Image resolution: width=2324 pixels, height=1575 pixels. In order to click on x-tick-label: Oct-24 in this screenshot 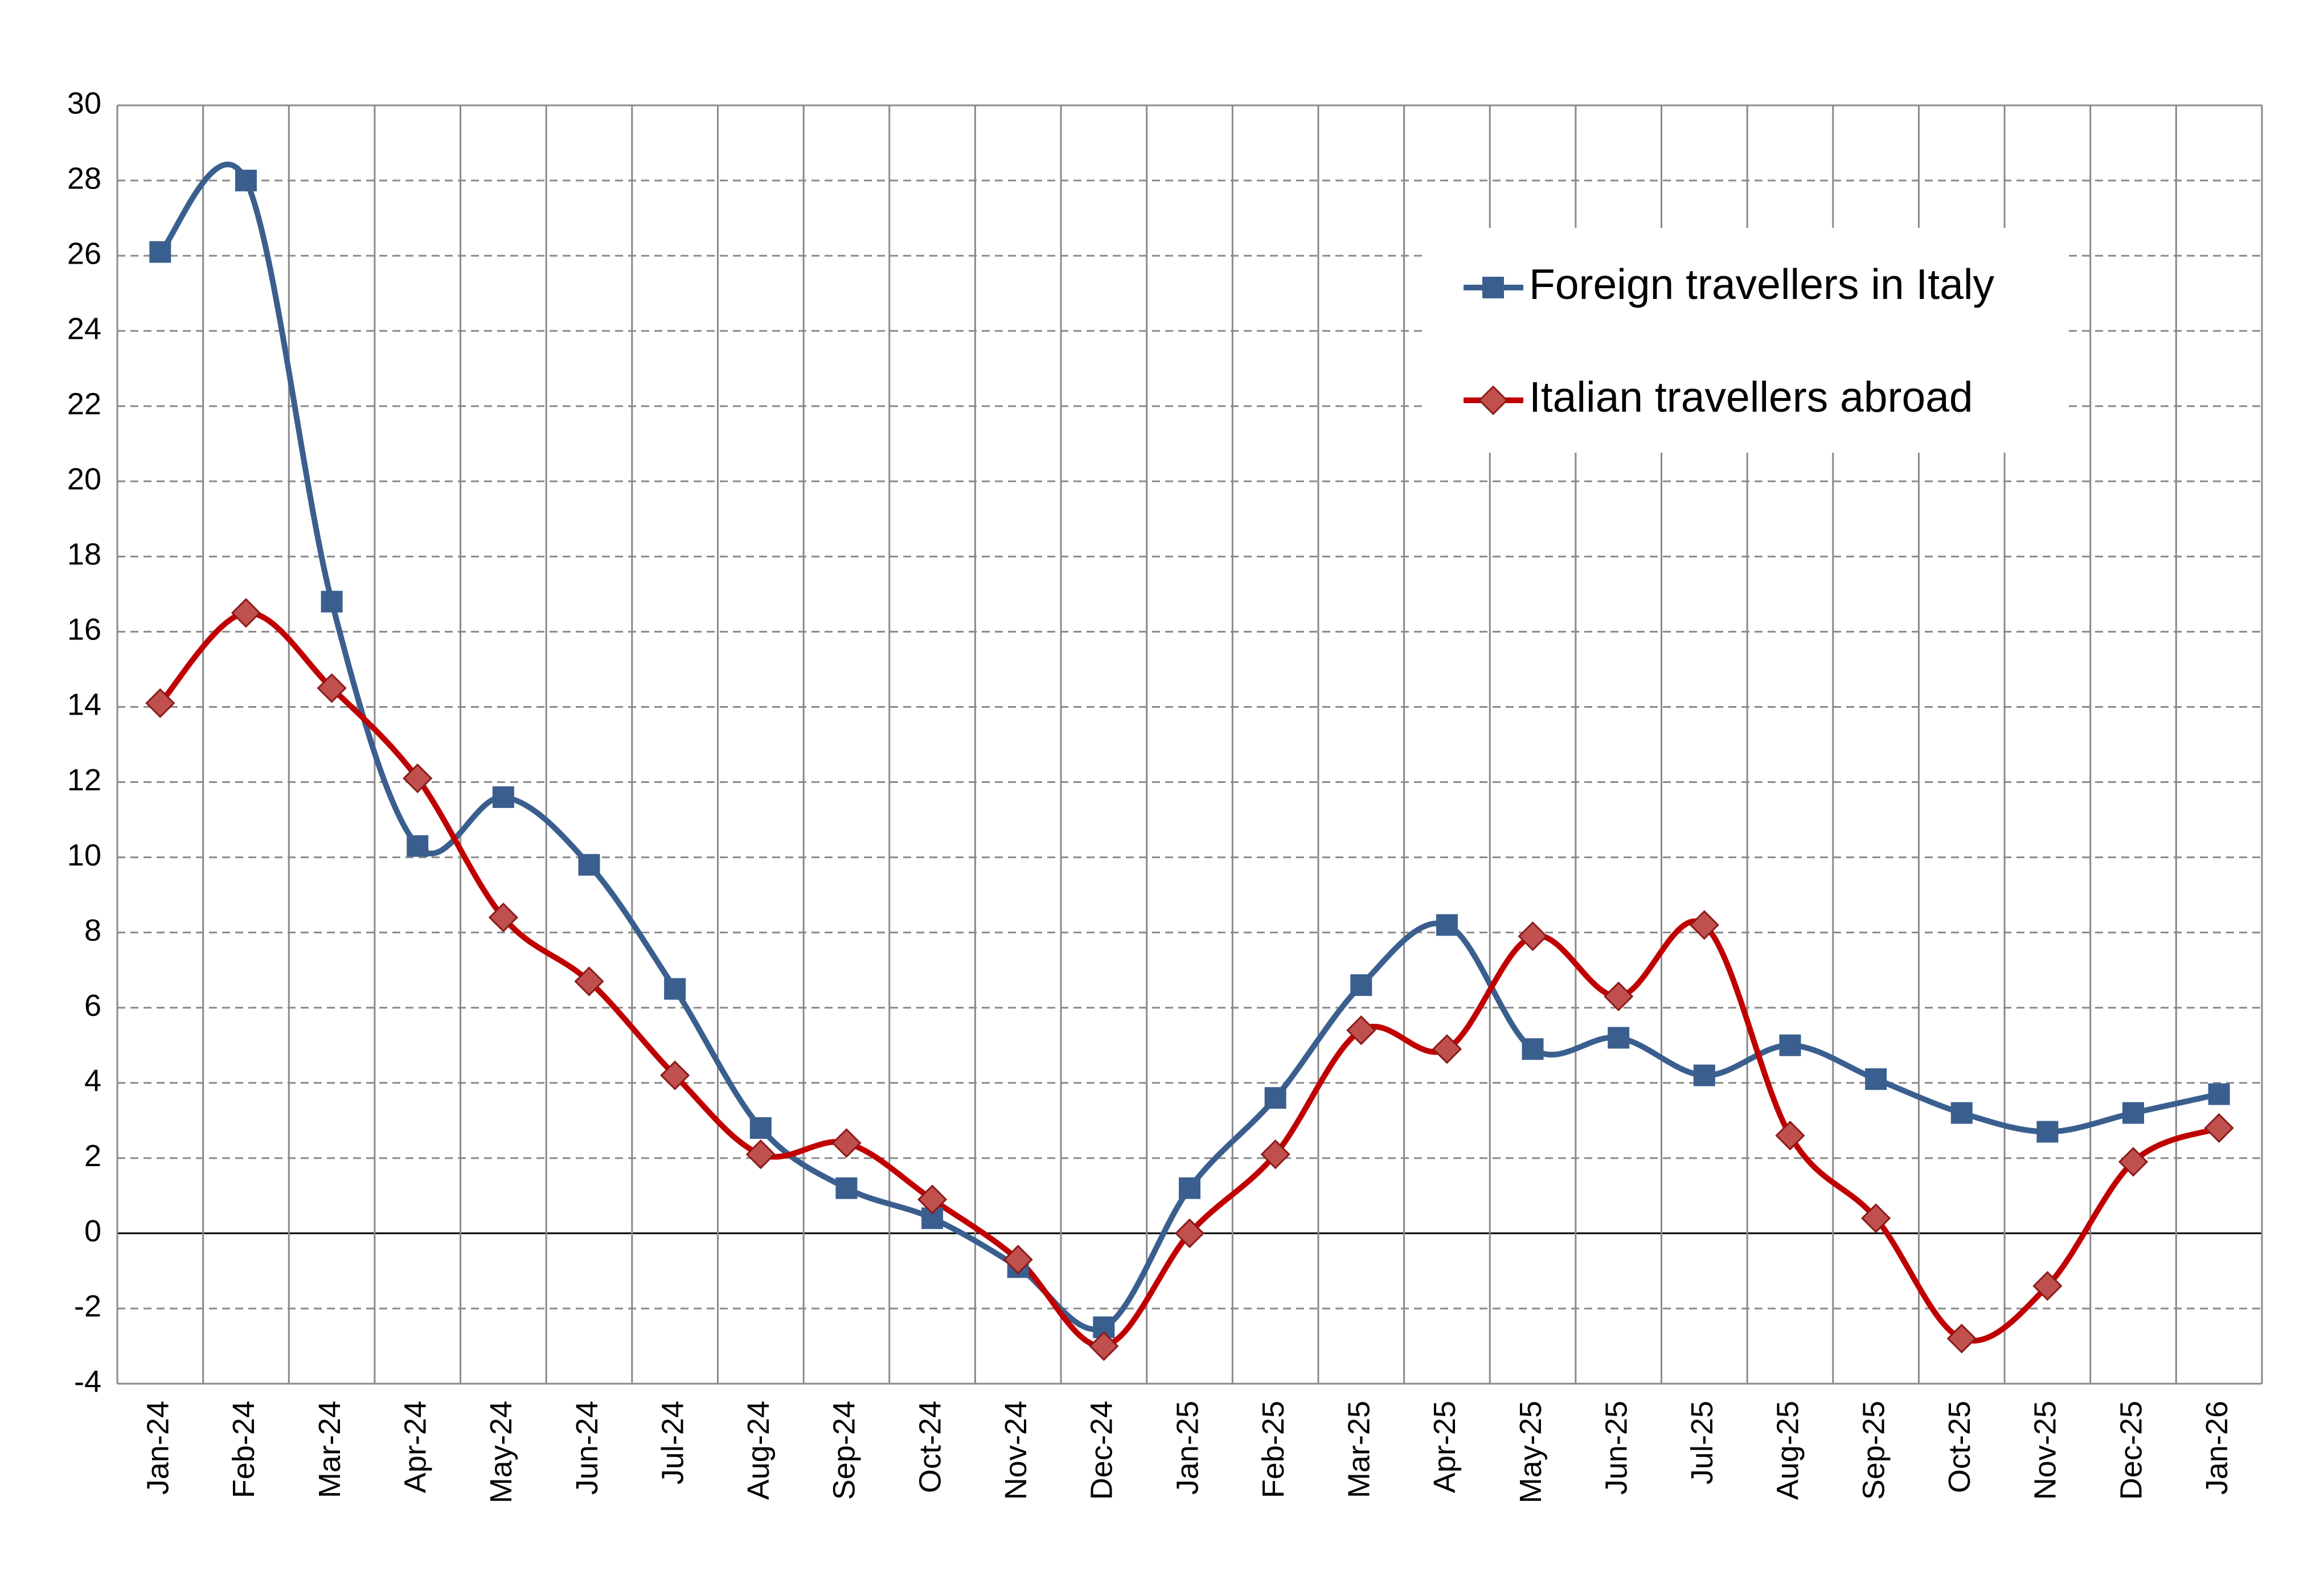, I will do `click(930, 1447)`.